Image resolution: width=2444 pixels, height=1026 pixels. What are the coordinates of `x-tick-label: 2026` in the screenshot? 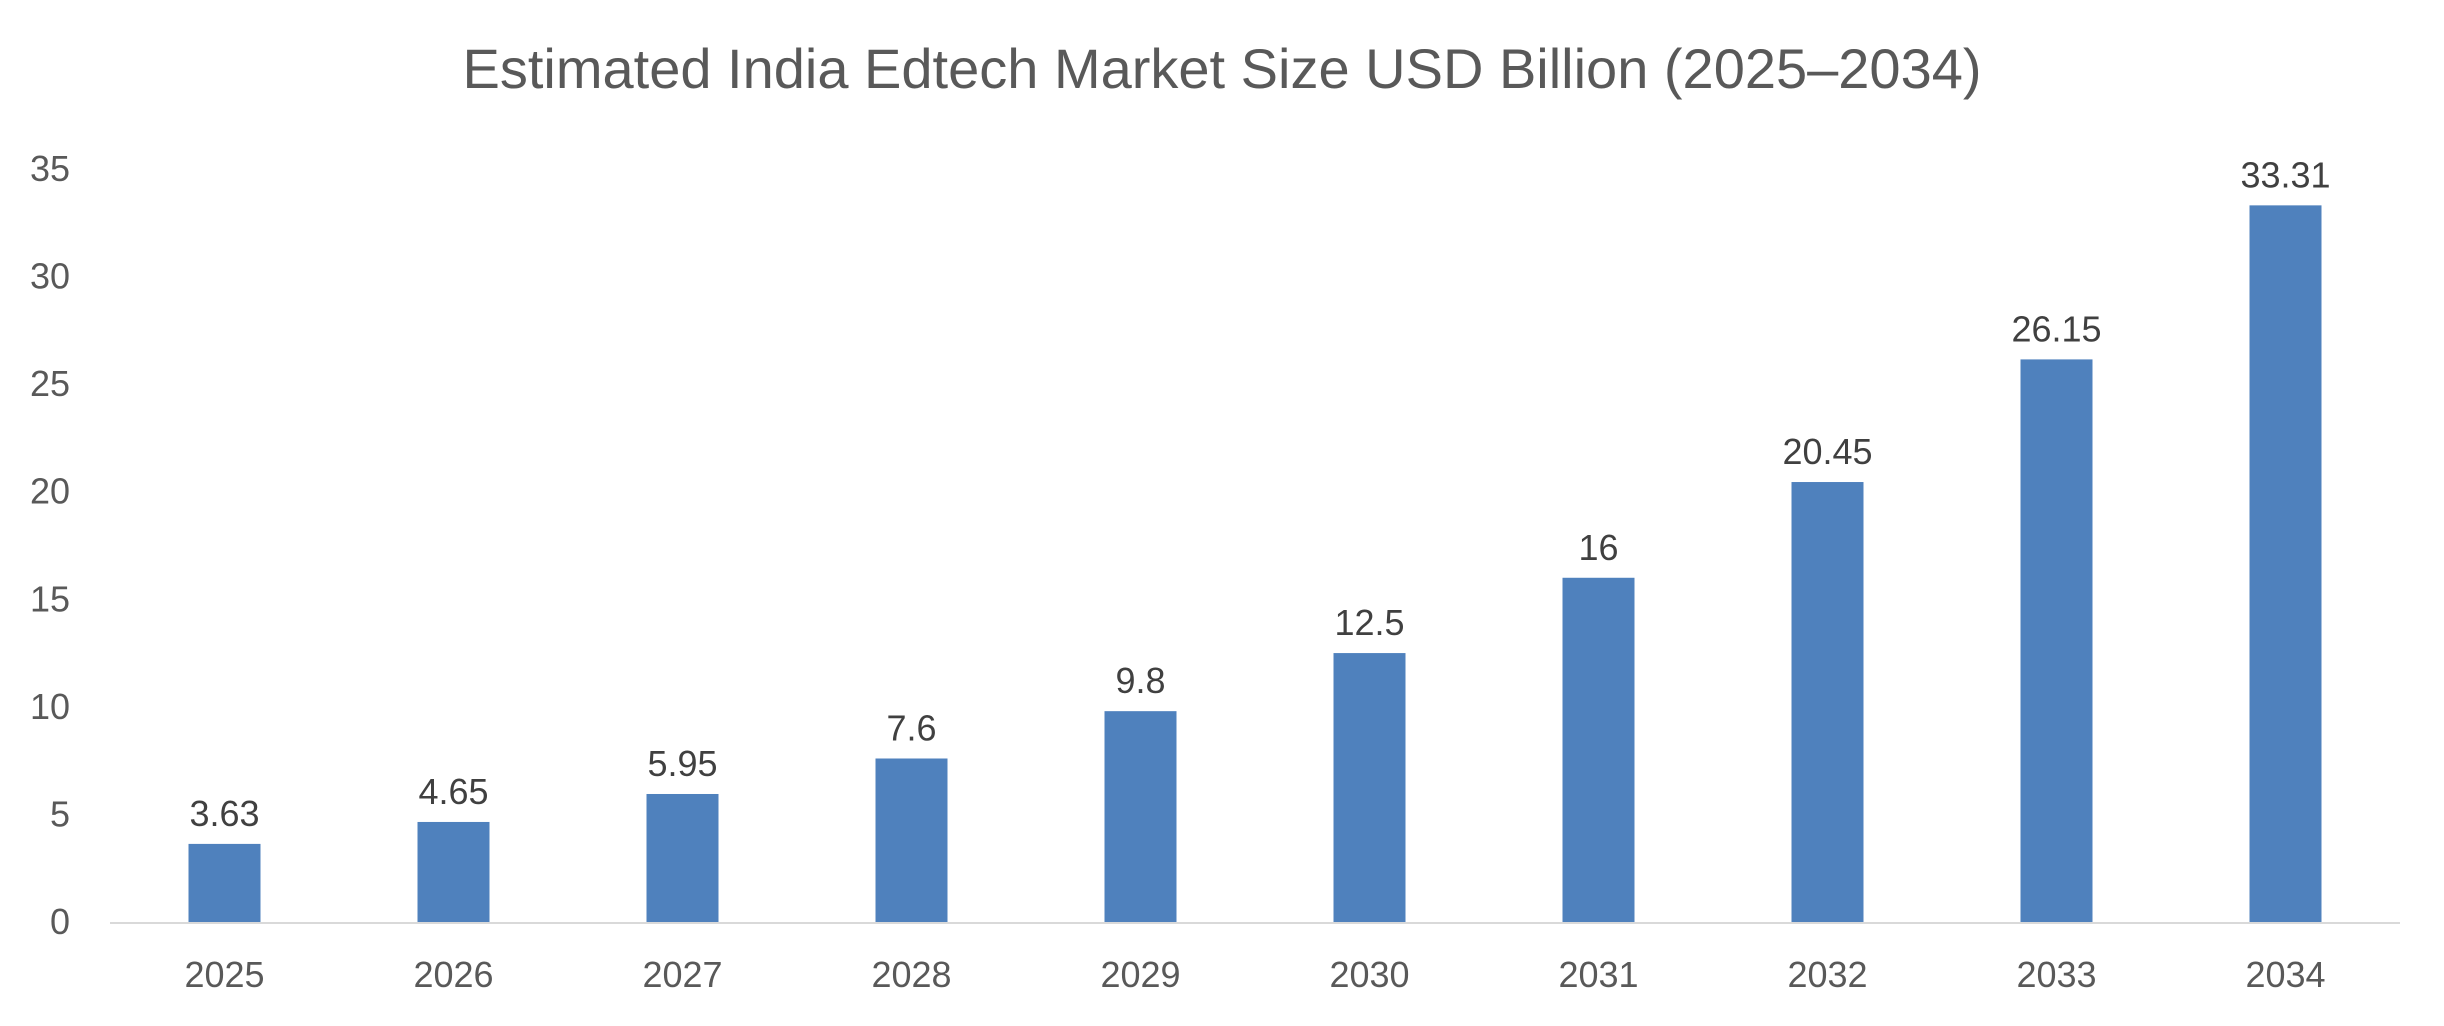 It's located at (453, 974).